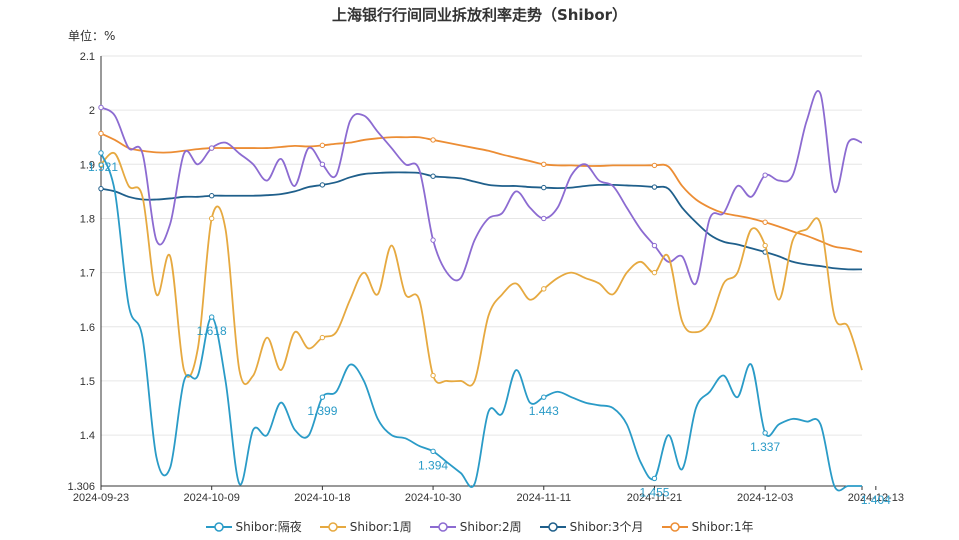 Image resolution: width=959 pixels, height=540 pixels. I want to click on data-label: 1.337, so click(765, 447).